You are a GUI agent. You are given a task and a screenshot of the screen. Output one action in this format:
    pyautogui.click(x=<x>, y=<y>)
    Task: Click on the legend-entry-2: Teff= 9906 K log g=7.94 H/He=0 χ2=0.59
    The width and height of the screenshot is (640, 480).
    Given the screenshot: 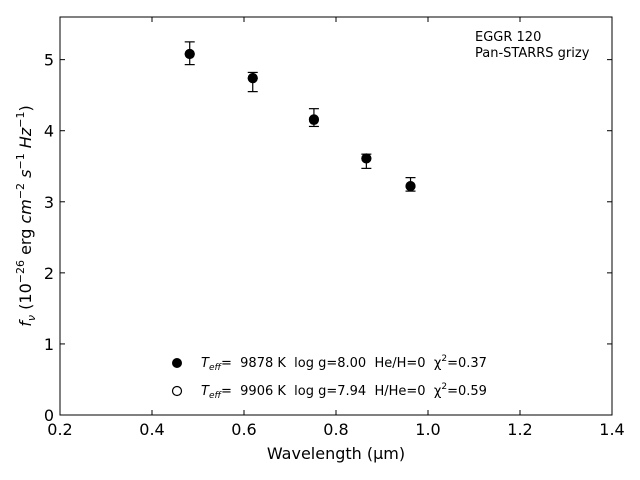 What is the action you would take?
    pyautogui.click(x=344, y=391)
    